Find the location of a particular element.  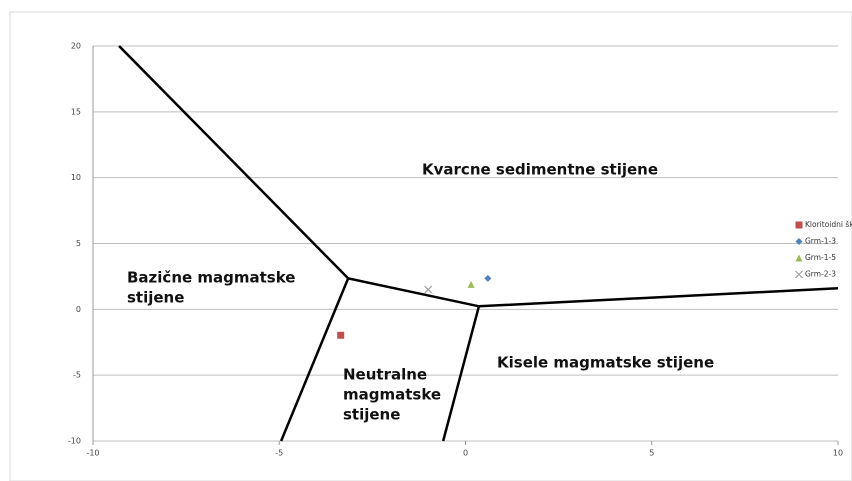

y-tick-label: -10 is located at coordinates (74, 441).